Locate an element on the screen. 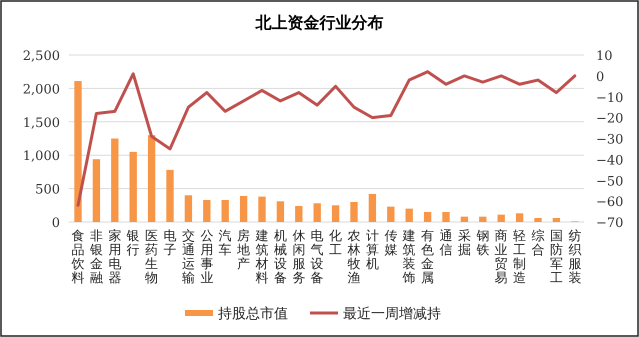 The image size is (639, 337). x-tick-label: 休闲服务 is located at coordinates (299, 257).